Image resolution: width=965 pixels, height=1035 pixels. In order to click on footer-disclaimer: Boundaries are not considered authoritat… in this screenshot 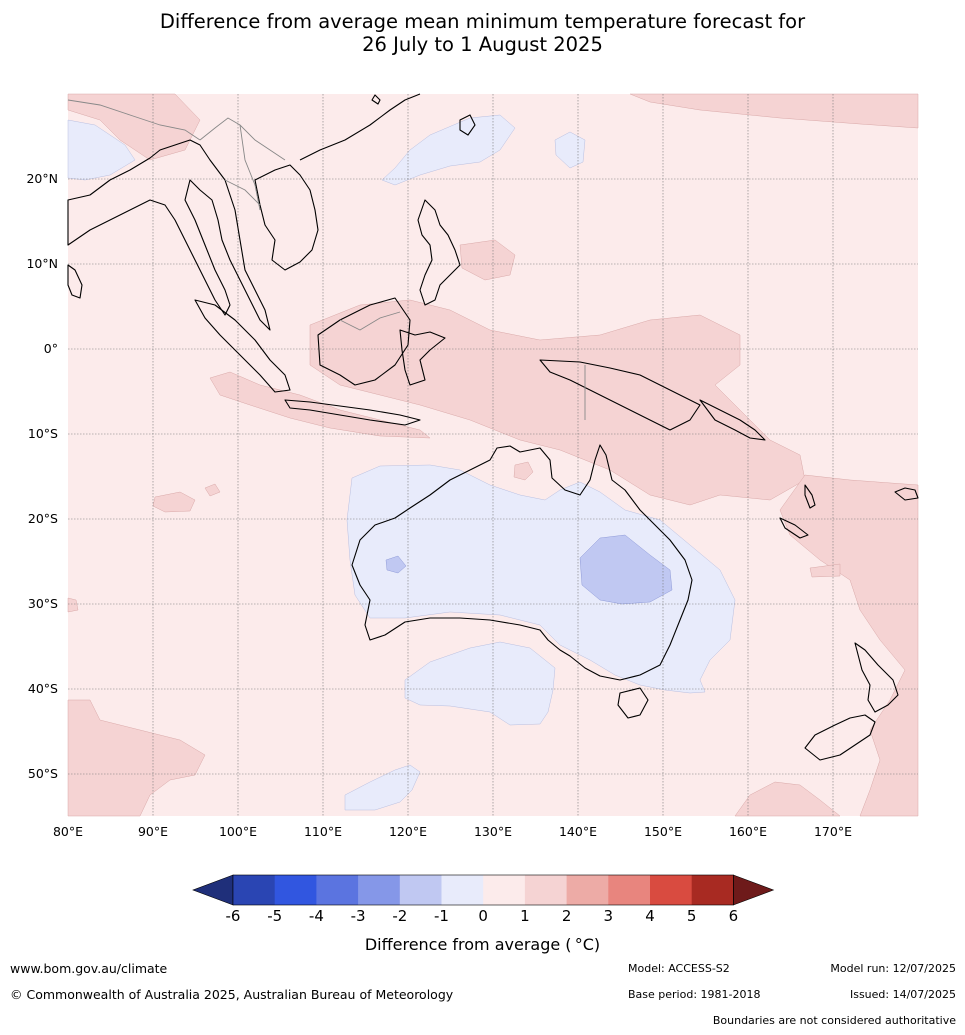, I will do `click(834, 1020)`.